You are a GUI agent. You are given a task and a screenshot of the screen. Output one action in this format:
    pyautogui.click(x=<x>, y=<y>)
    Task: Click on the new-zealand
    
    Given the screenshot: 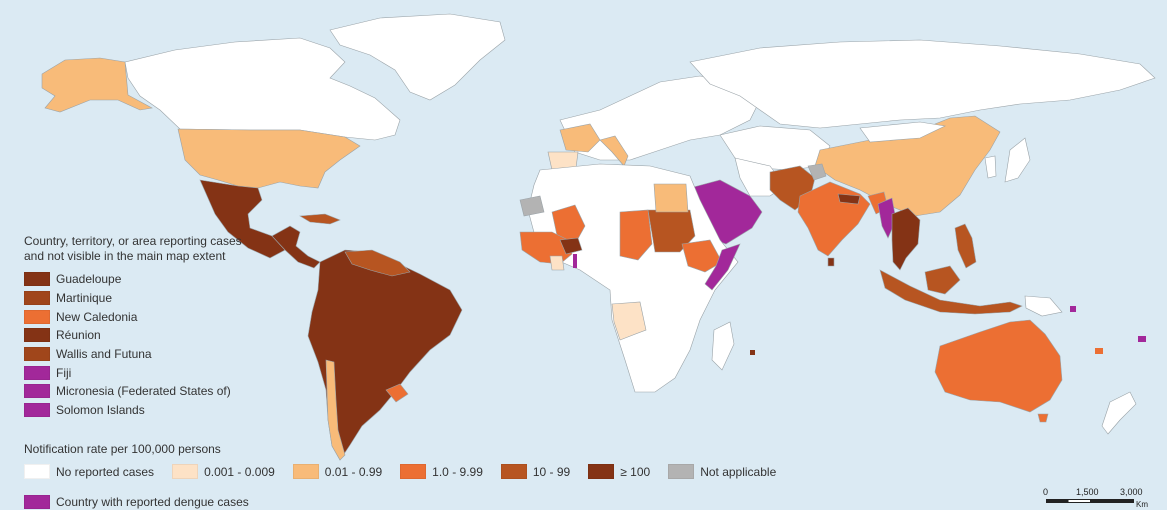 What is the action you would take?
    pyautogui.click(x=1119, y=413)
    